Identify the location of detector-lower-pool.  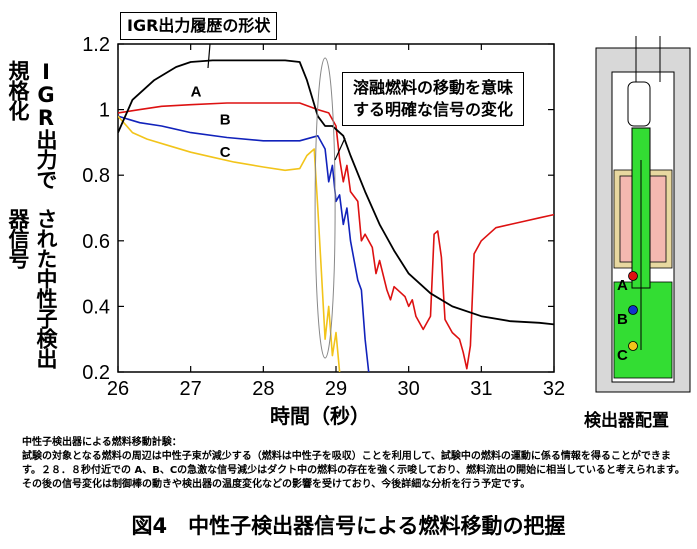
(643, 330).